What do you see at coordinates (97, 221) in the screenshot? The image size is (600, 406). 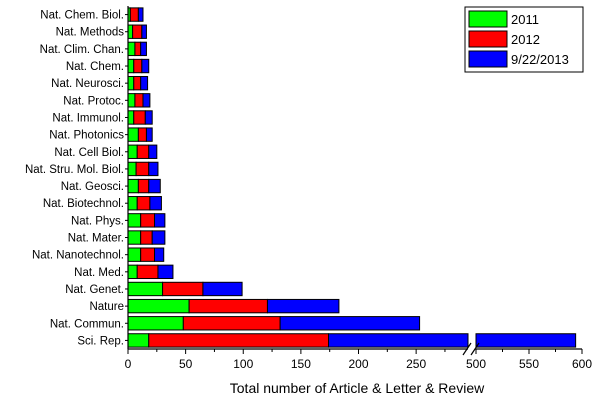 I see `category-label: Nat. Phys.` at bounding box center [97, 221].